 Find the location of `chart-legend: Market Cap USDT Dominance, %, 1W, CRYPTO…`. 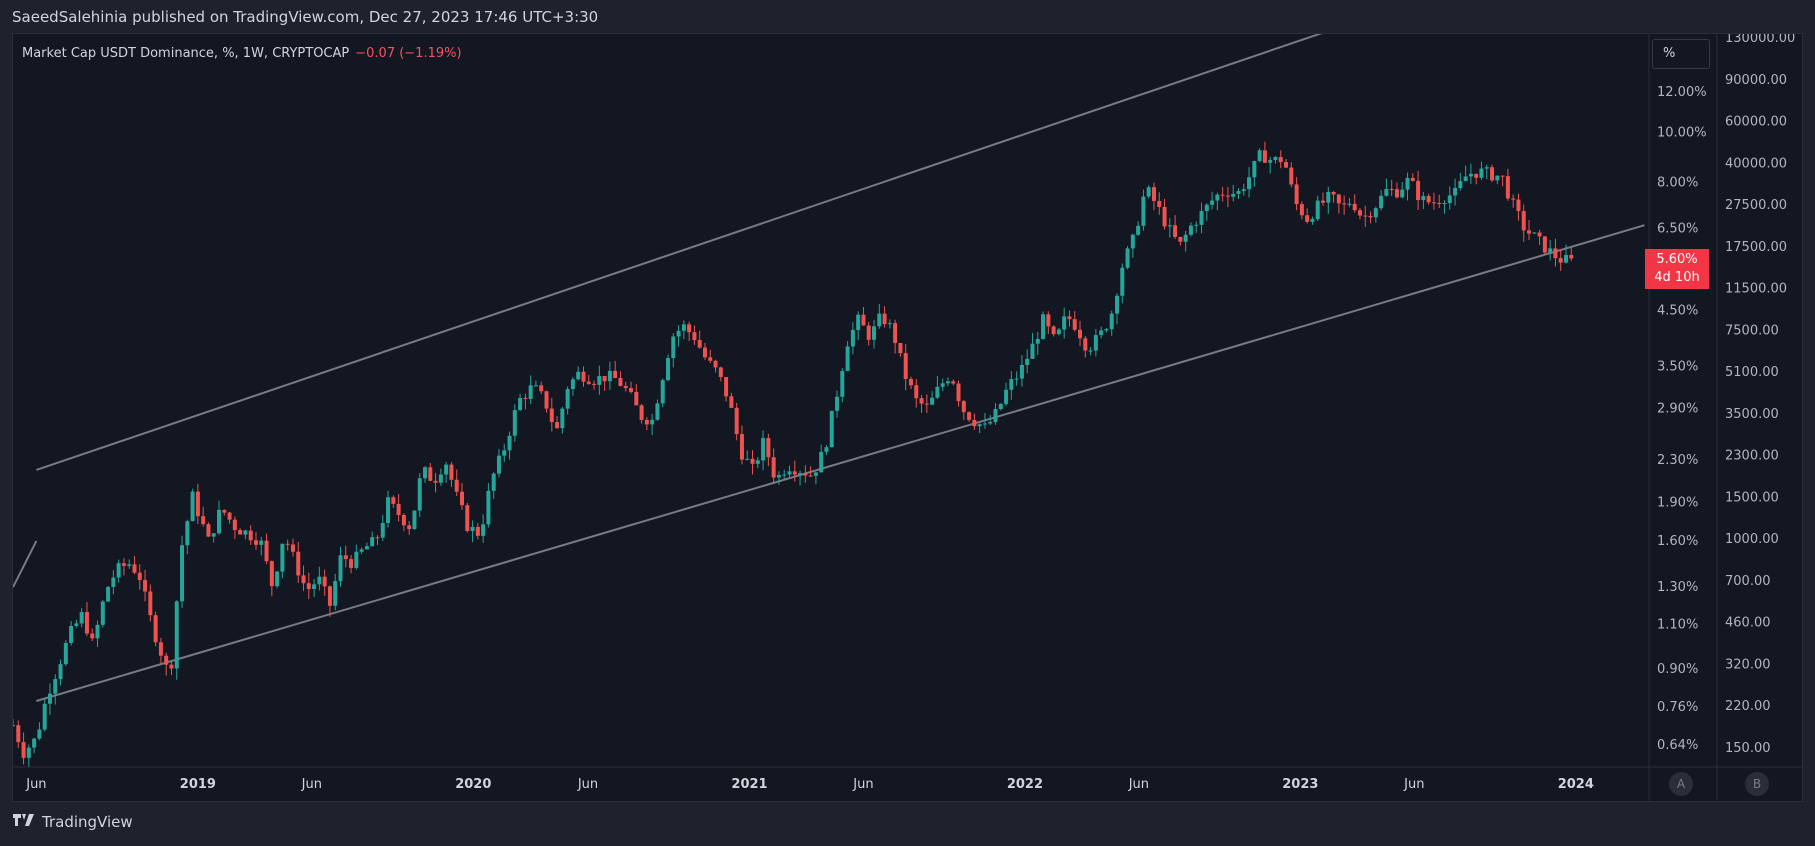

chart-legend: Market Cap USDT Dominance, %, 1W, CRYPTO… is located at coordinates (242, 53).